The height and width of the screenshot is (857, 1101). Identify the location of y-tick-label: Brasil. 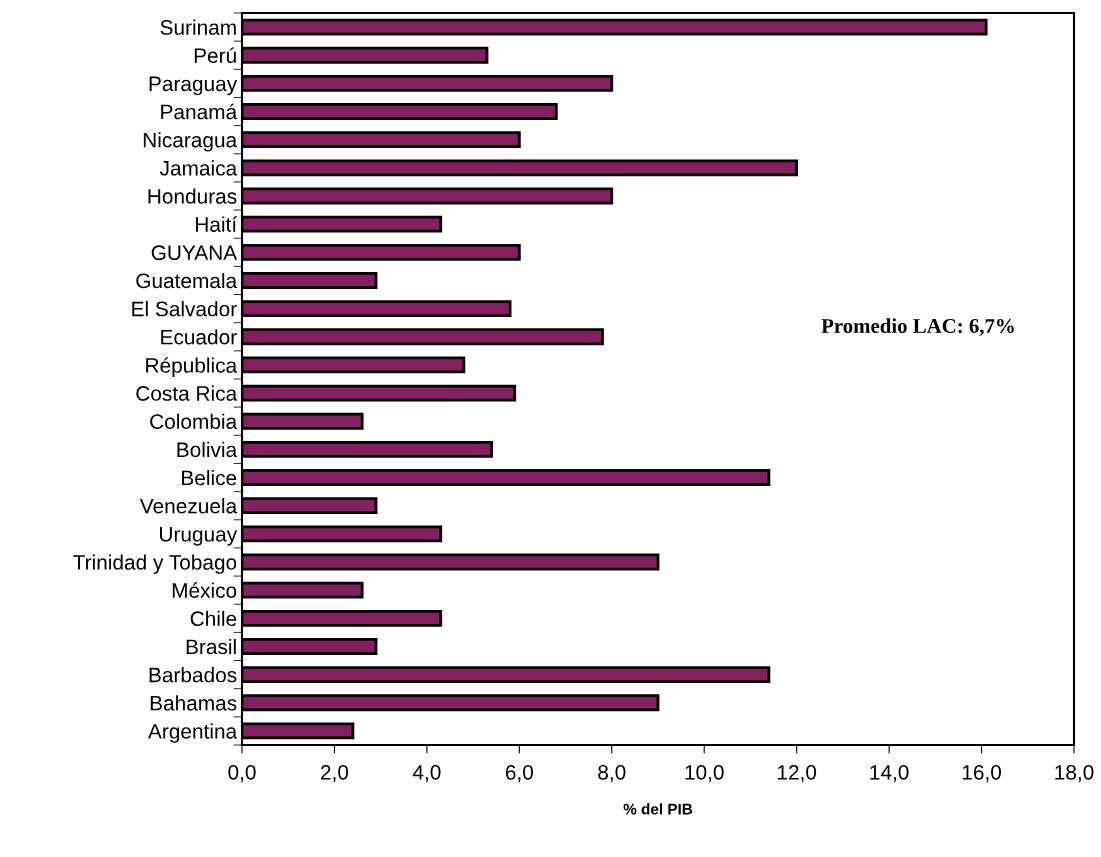
(211, 646).